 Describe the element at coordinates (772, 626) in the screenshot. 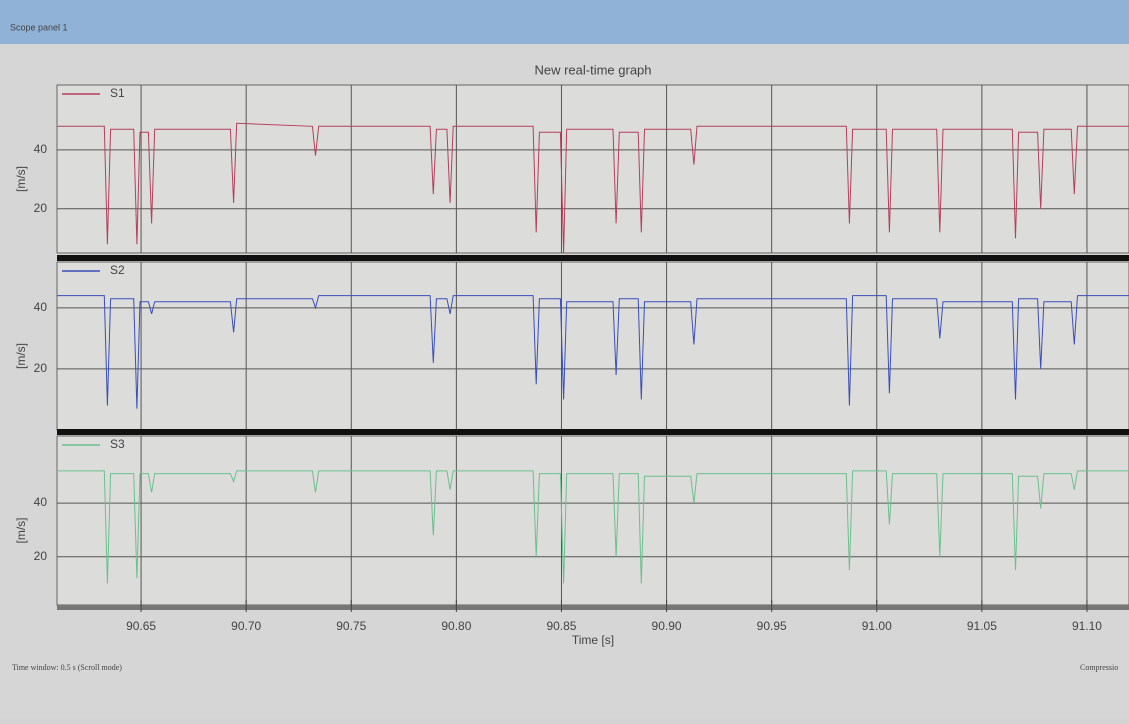

I see `x-tick-label: 90.95` at that location.